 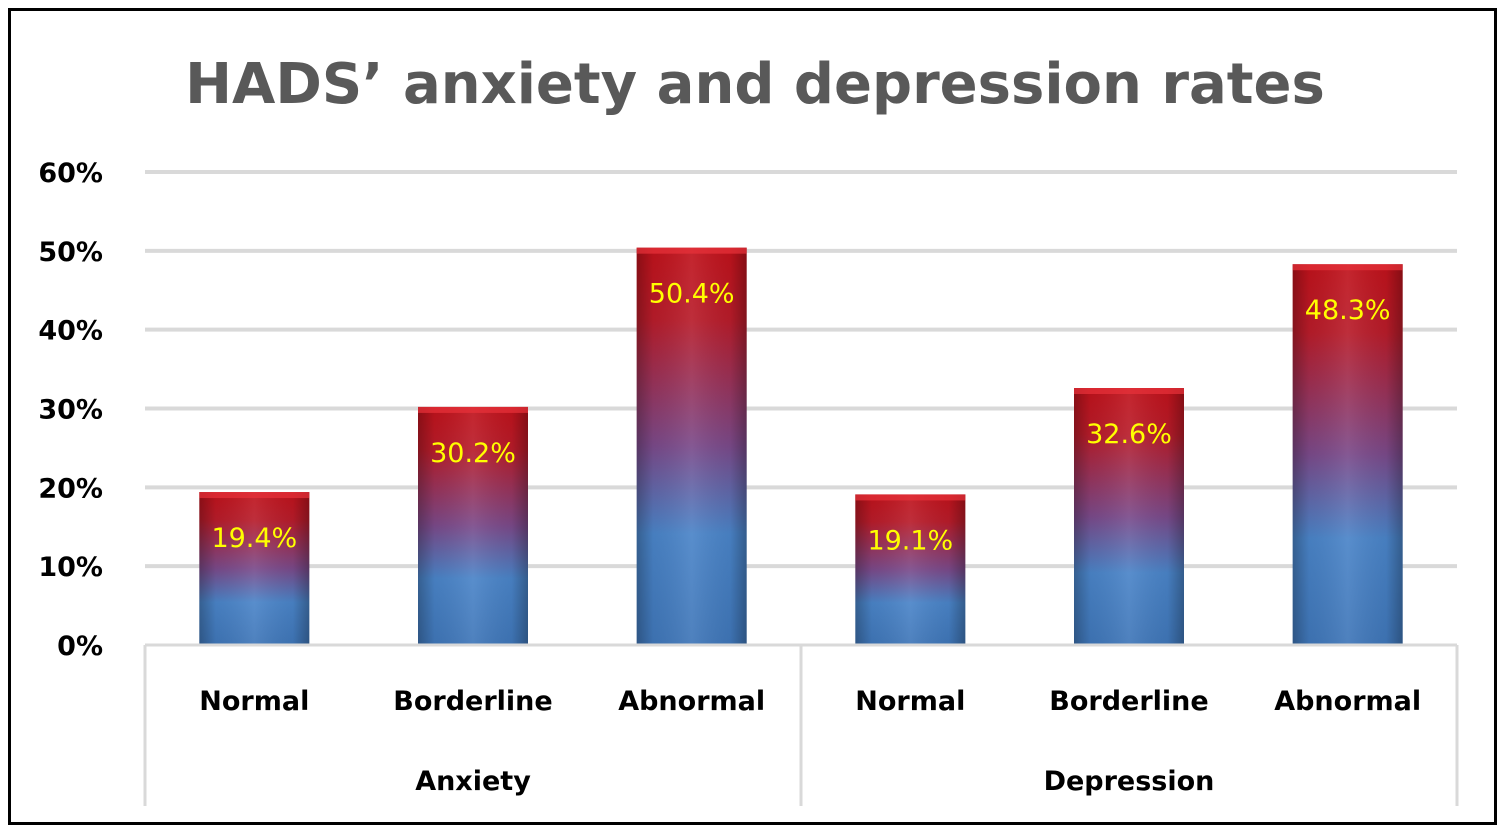 What do you see at coordinates (70, 173) in the screenshot?
I see `y-tick-label: 60%` at bounding box center [70, 173].